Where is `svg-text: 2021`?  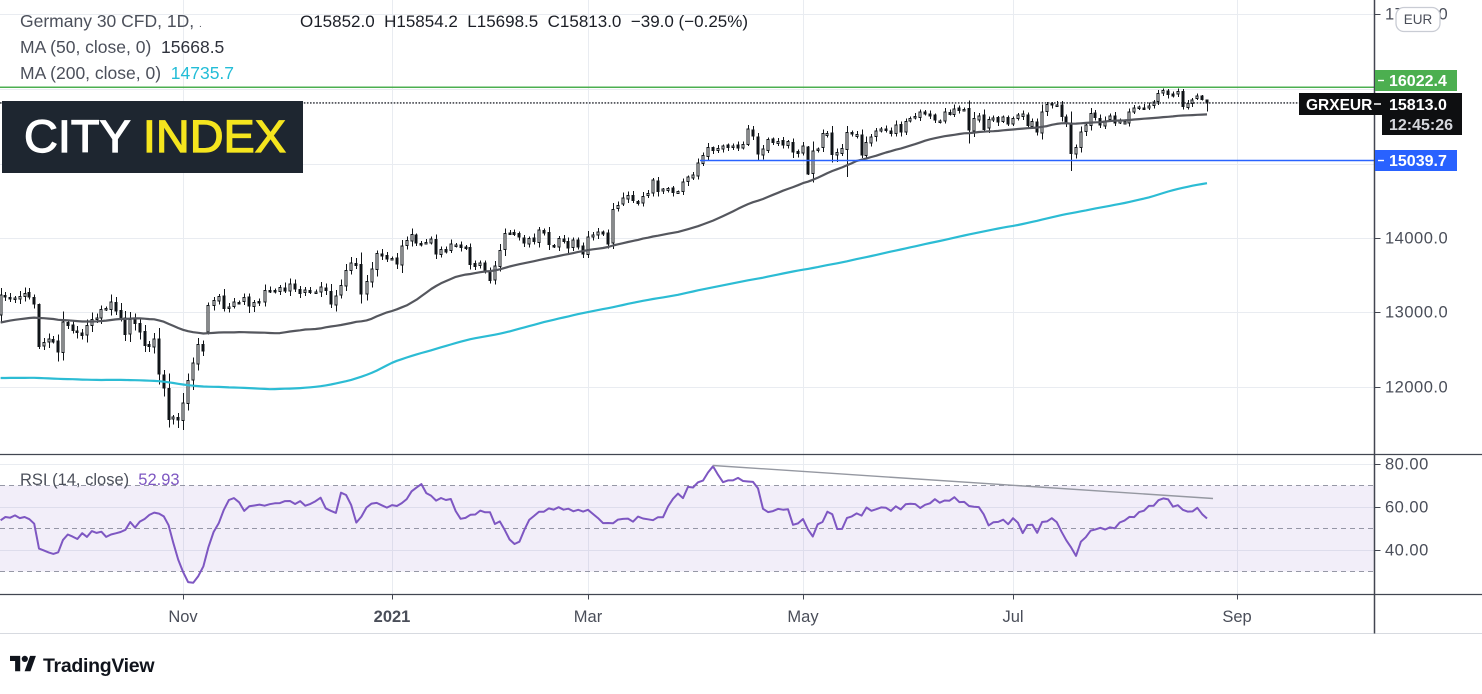 svg-text: 2021 is located at coordinates (392, 617).